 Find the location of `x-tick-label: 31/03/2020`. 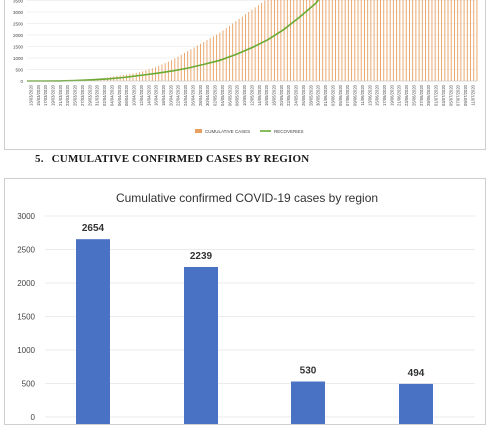

x-tick-label: 31/03/2020 is located at coordinates (97, 95).